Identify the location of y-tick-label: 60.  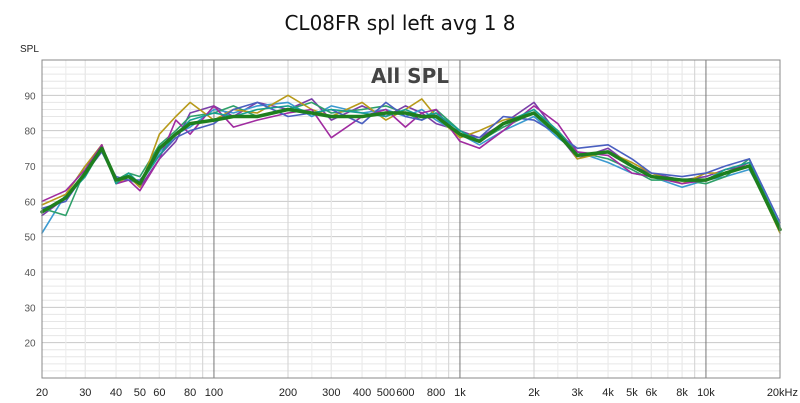
(30, 202).